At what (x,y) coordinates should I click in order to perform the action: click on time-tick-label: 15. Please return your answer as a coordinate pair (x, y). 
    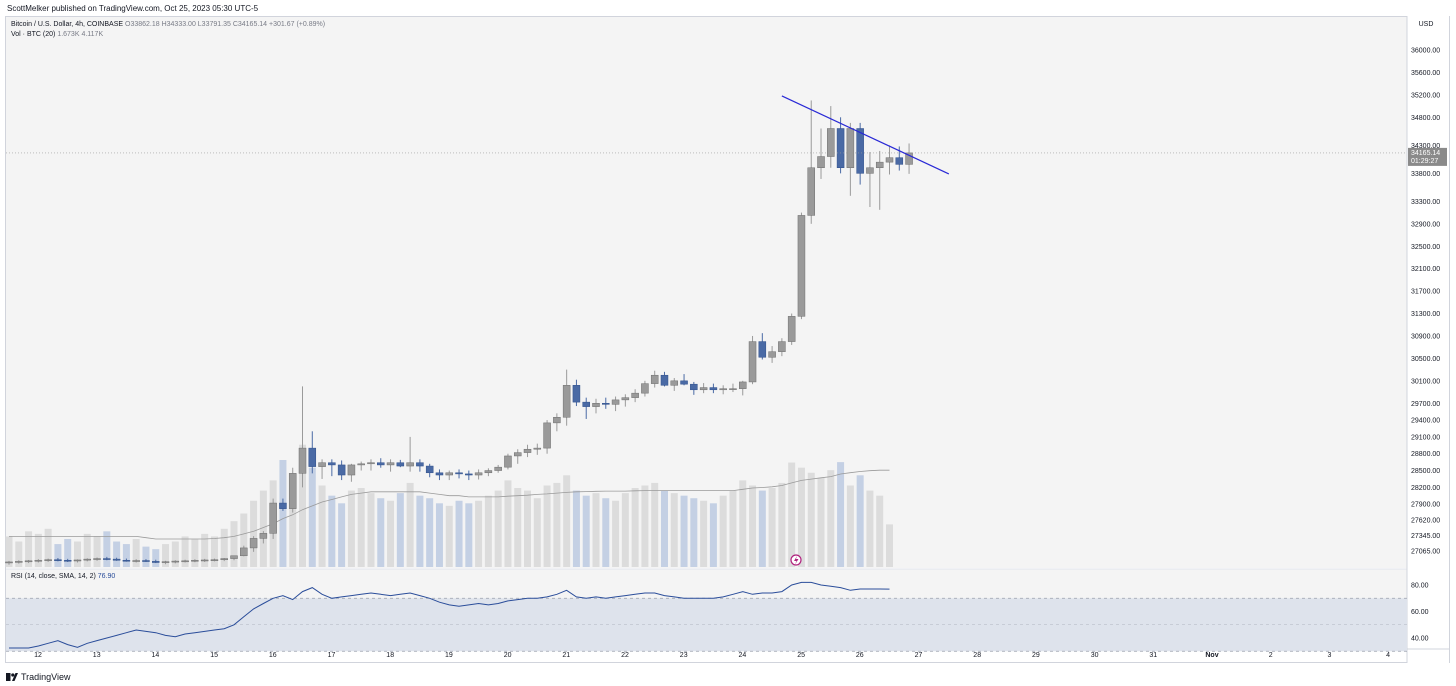
    Looking at the image, I should click on (214, 655).